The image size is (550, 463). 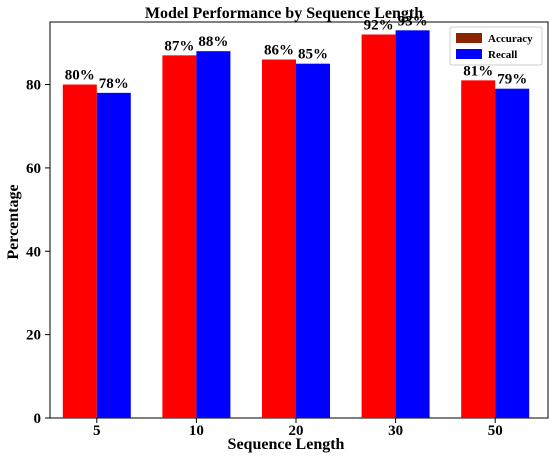 What do you see at coordinates (512, 80) in the screenshot?
I see `data-label-recall: 79%` at bounding box center [512, 80].